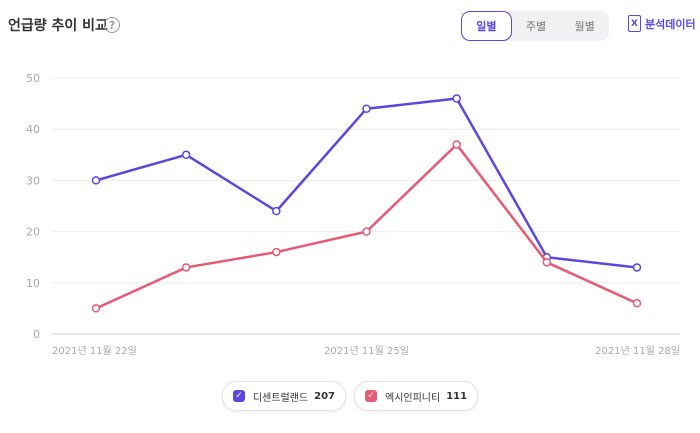 This screenshot has width=700, height=433. Describe the element at coordinates (350, 396) in the screenshot. I see `chart-legend: ✓ 디센트럴랜드 207 ✓ 엑시인피니티 111` at that location.